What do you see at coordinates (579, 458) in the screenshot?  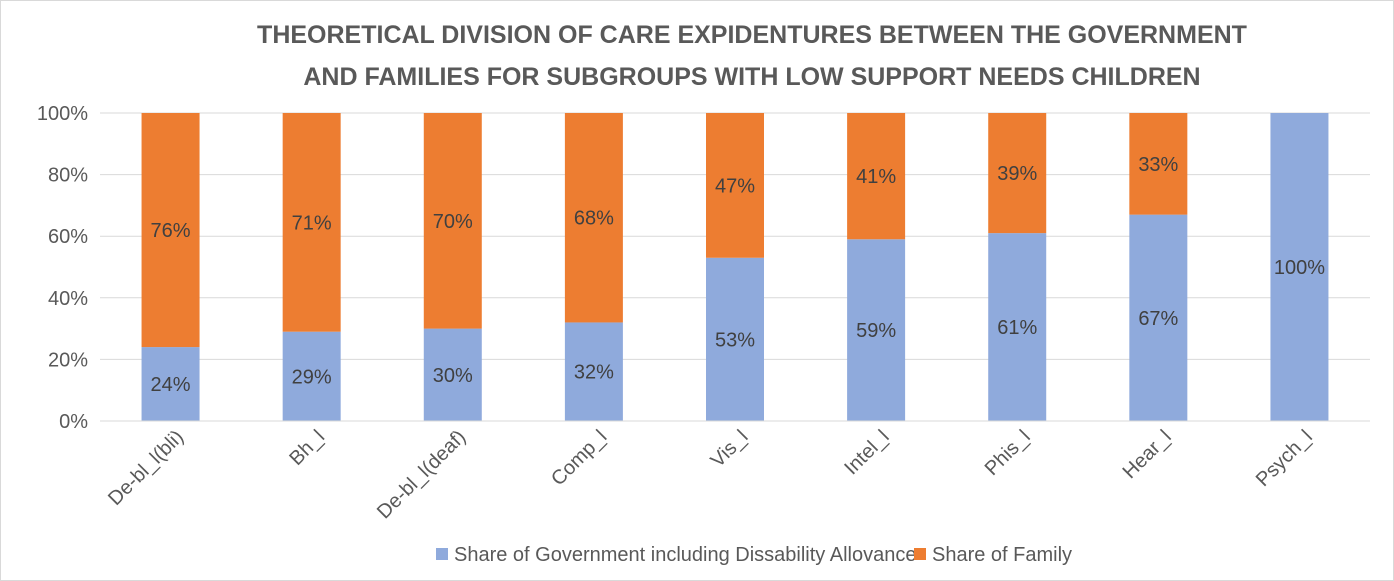 I see `x-tick-label: Comp_l` at bounding box center [579, 458].